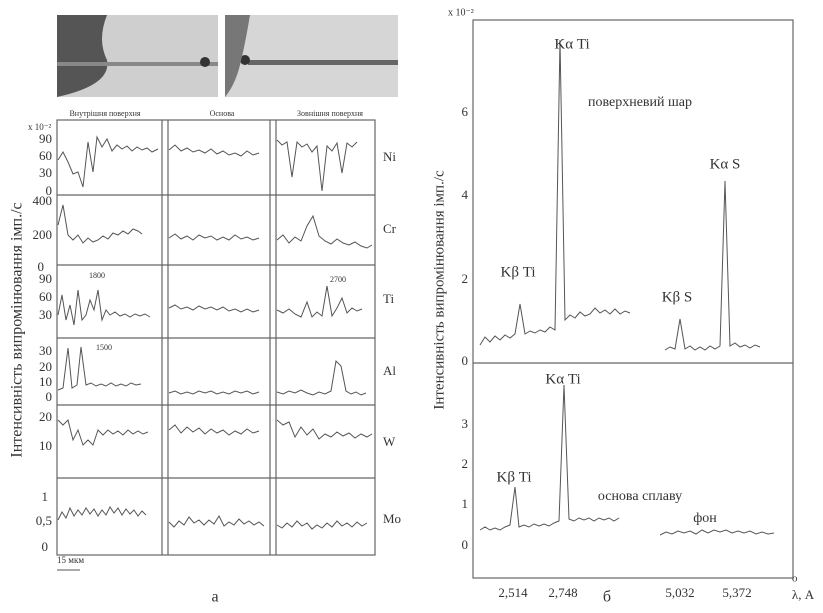  What do you see at coordinates (389, 370) in the screenshot?
I see `element: Al` at bounding box center [389, 370].